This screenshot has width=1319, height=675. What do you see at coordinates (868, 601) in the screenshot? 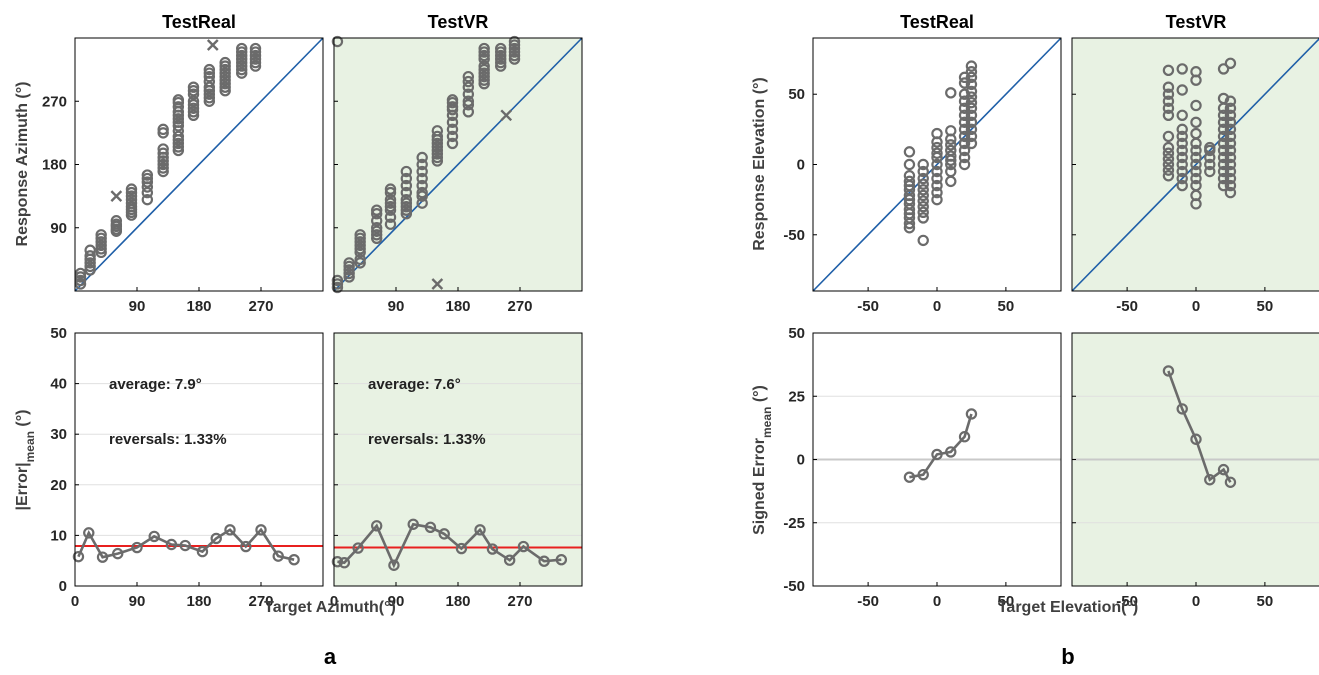
I see `x-tick-label: -50` at bounding box center [868, 601].